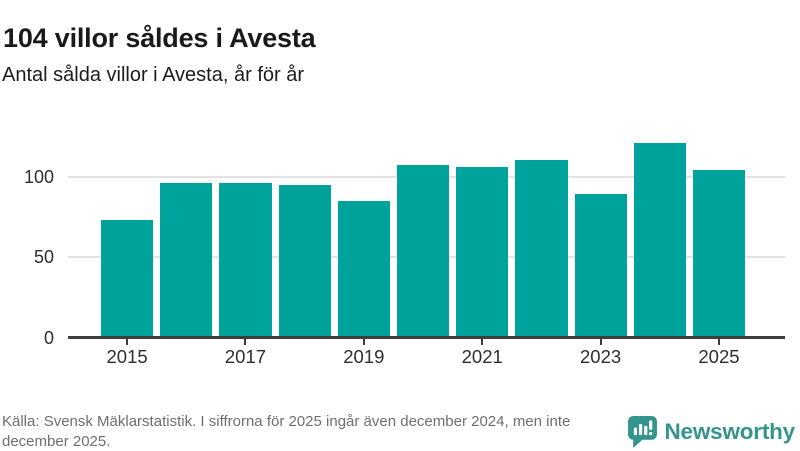 The width and height of the screenshot is (800, 451). I want to click on bar-slot-2019, so click(363, 239).